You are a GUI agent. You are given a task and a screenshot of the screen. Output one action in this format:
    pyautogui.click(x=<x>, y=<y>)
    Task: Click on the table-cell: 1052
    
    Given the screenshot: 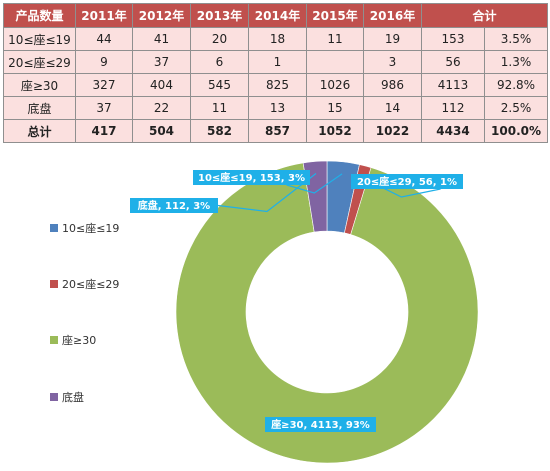 What is the action you would take?
    pyautogui.click(x=335, y=131)
    